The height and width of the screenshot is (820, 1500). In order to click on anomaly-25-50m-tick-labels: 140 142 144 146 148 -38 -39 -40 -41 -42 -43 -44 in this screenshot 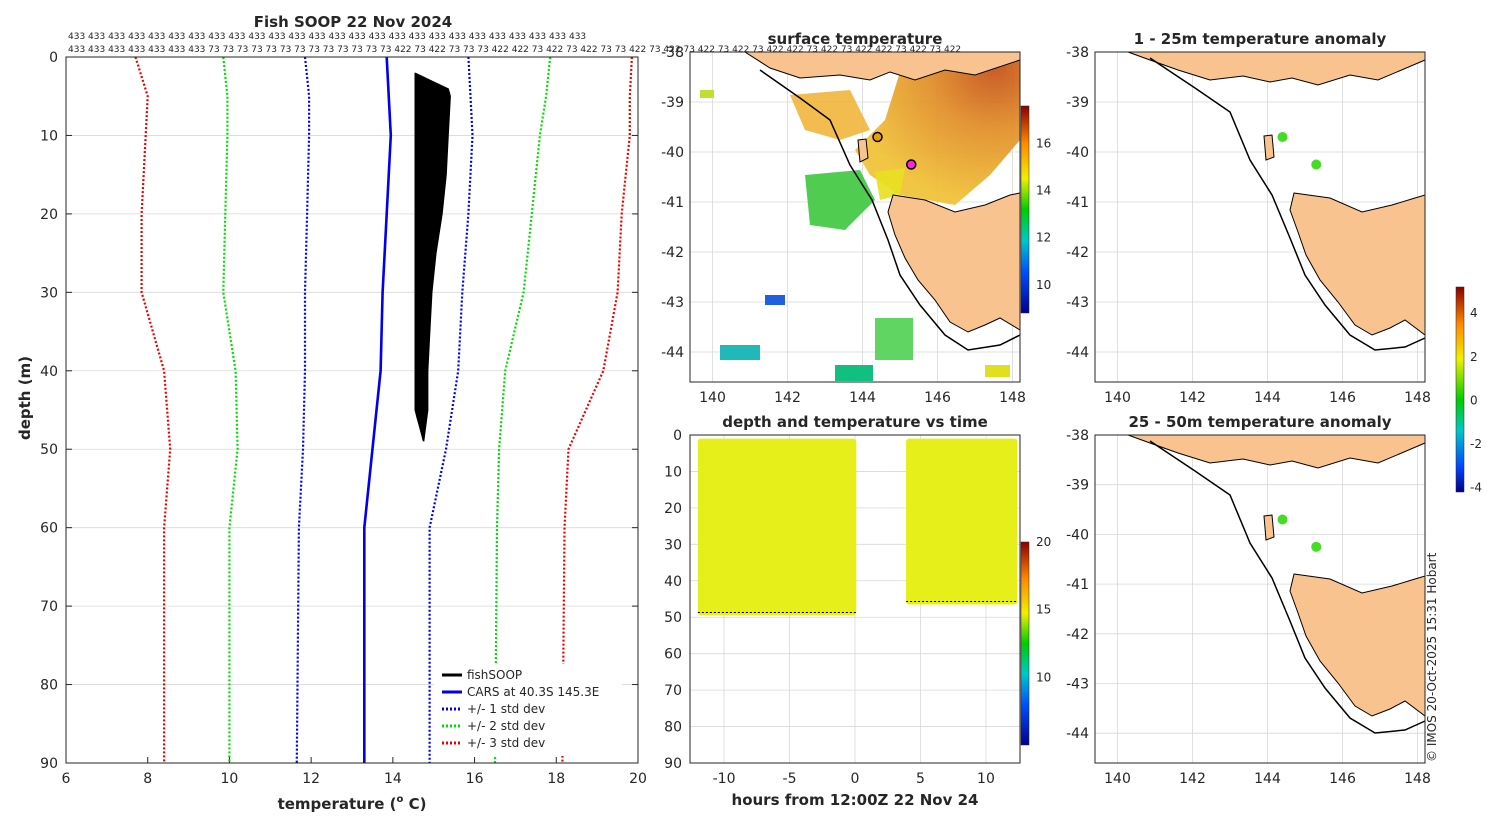, I will do `click(1248, 607)`.